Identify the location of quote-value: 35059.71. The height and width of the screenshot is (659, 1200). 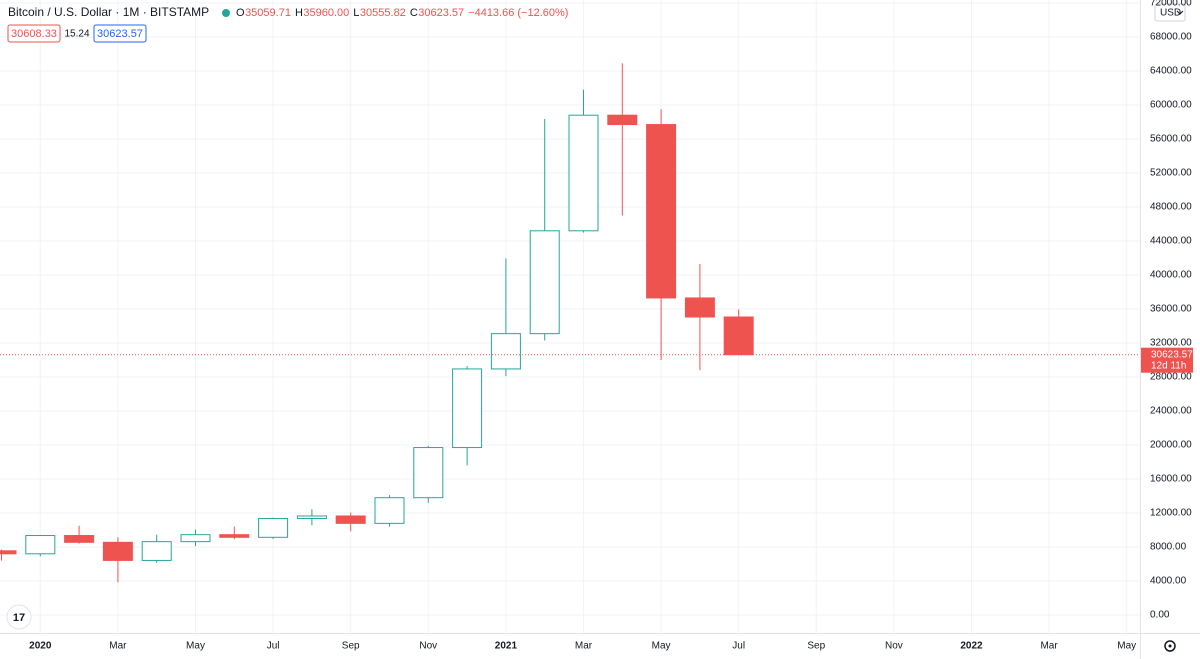
(268, 13).